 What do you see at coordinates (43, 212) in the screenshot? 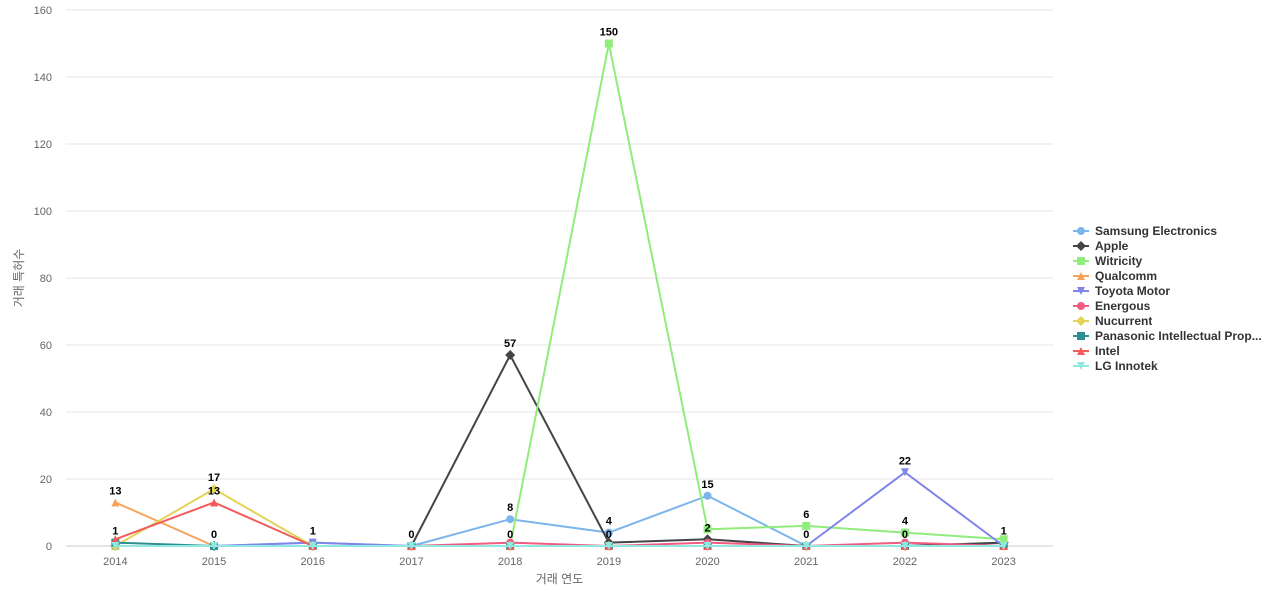
I see `y-tick-label: 100` at bounding box center [43, 212].